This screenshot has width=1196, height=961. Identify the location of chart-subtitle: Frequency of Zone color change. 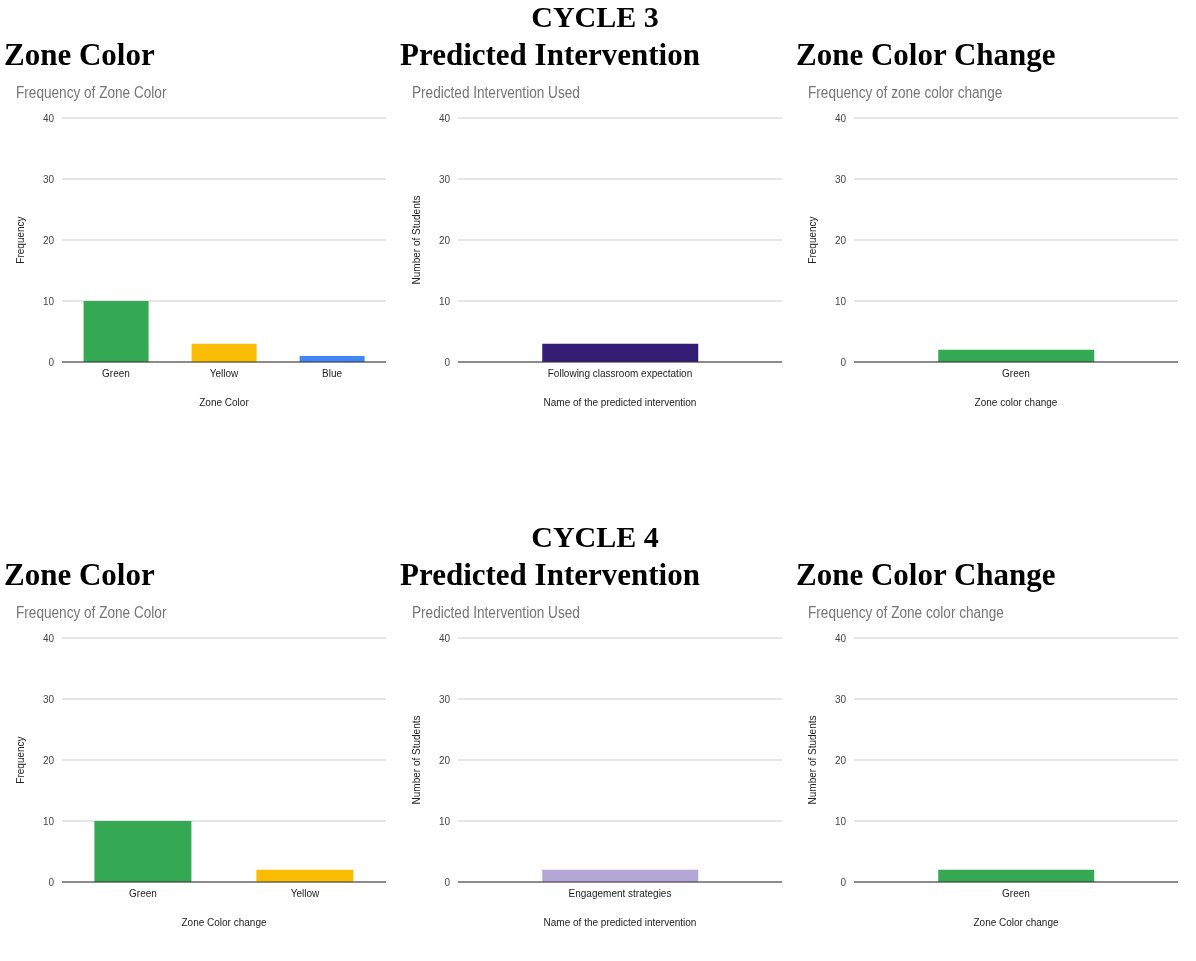
(906, 613).